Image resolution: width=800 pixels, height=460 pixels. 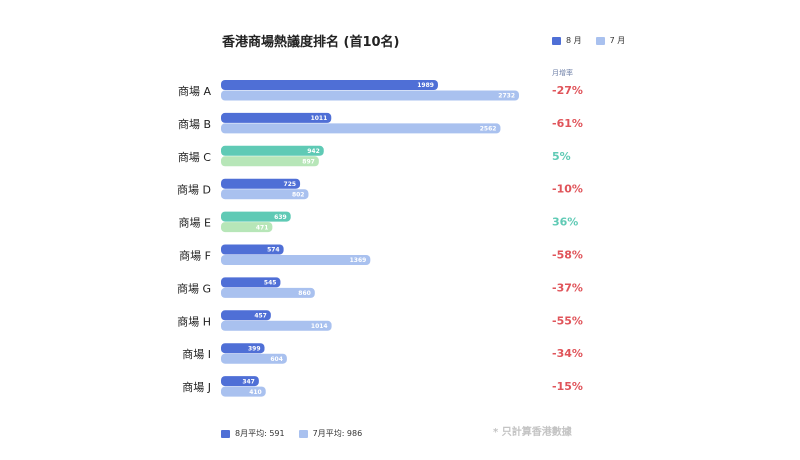 I want to click on average-swatch-jul, so click(x=303, y=433).